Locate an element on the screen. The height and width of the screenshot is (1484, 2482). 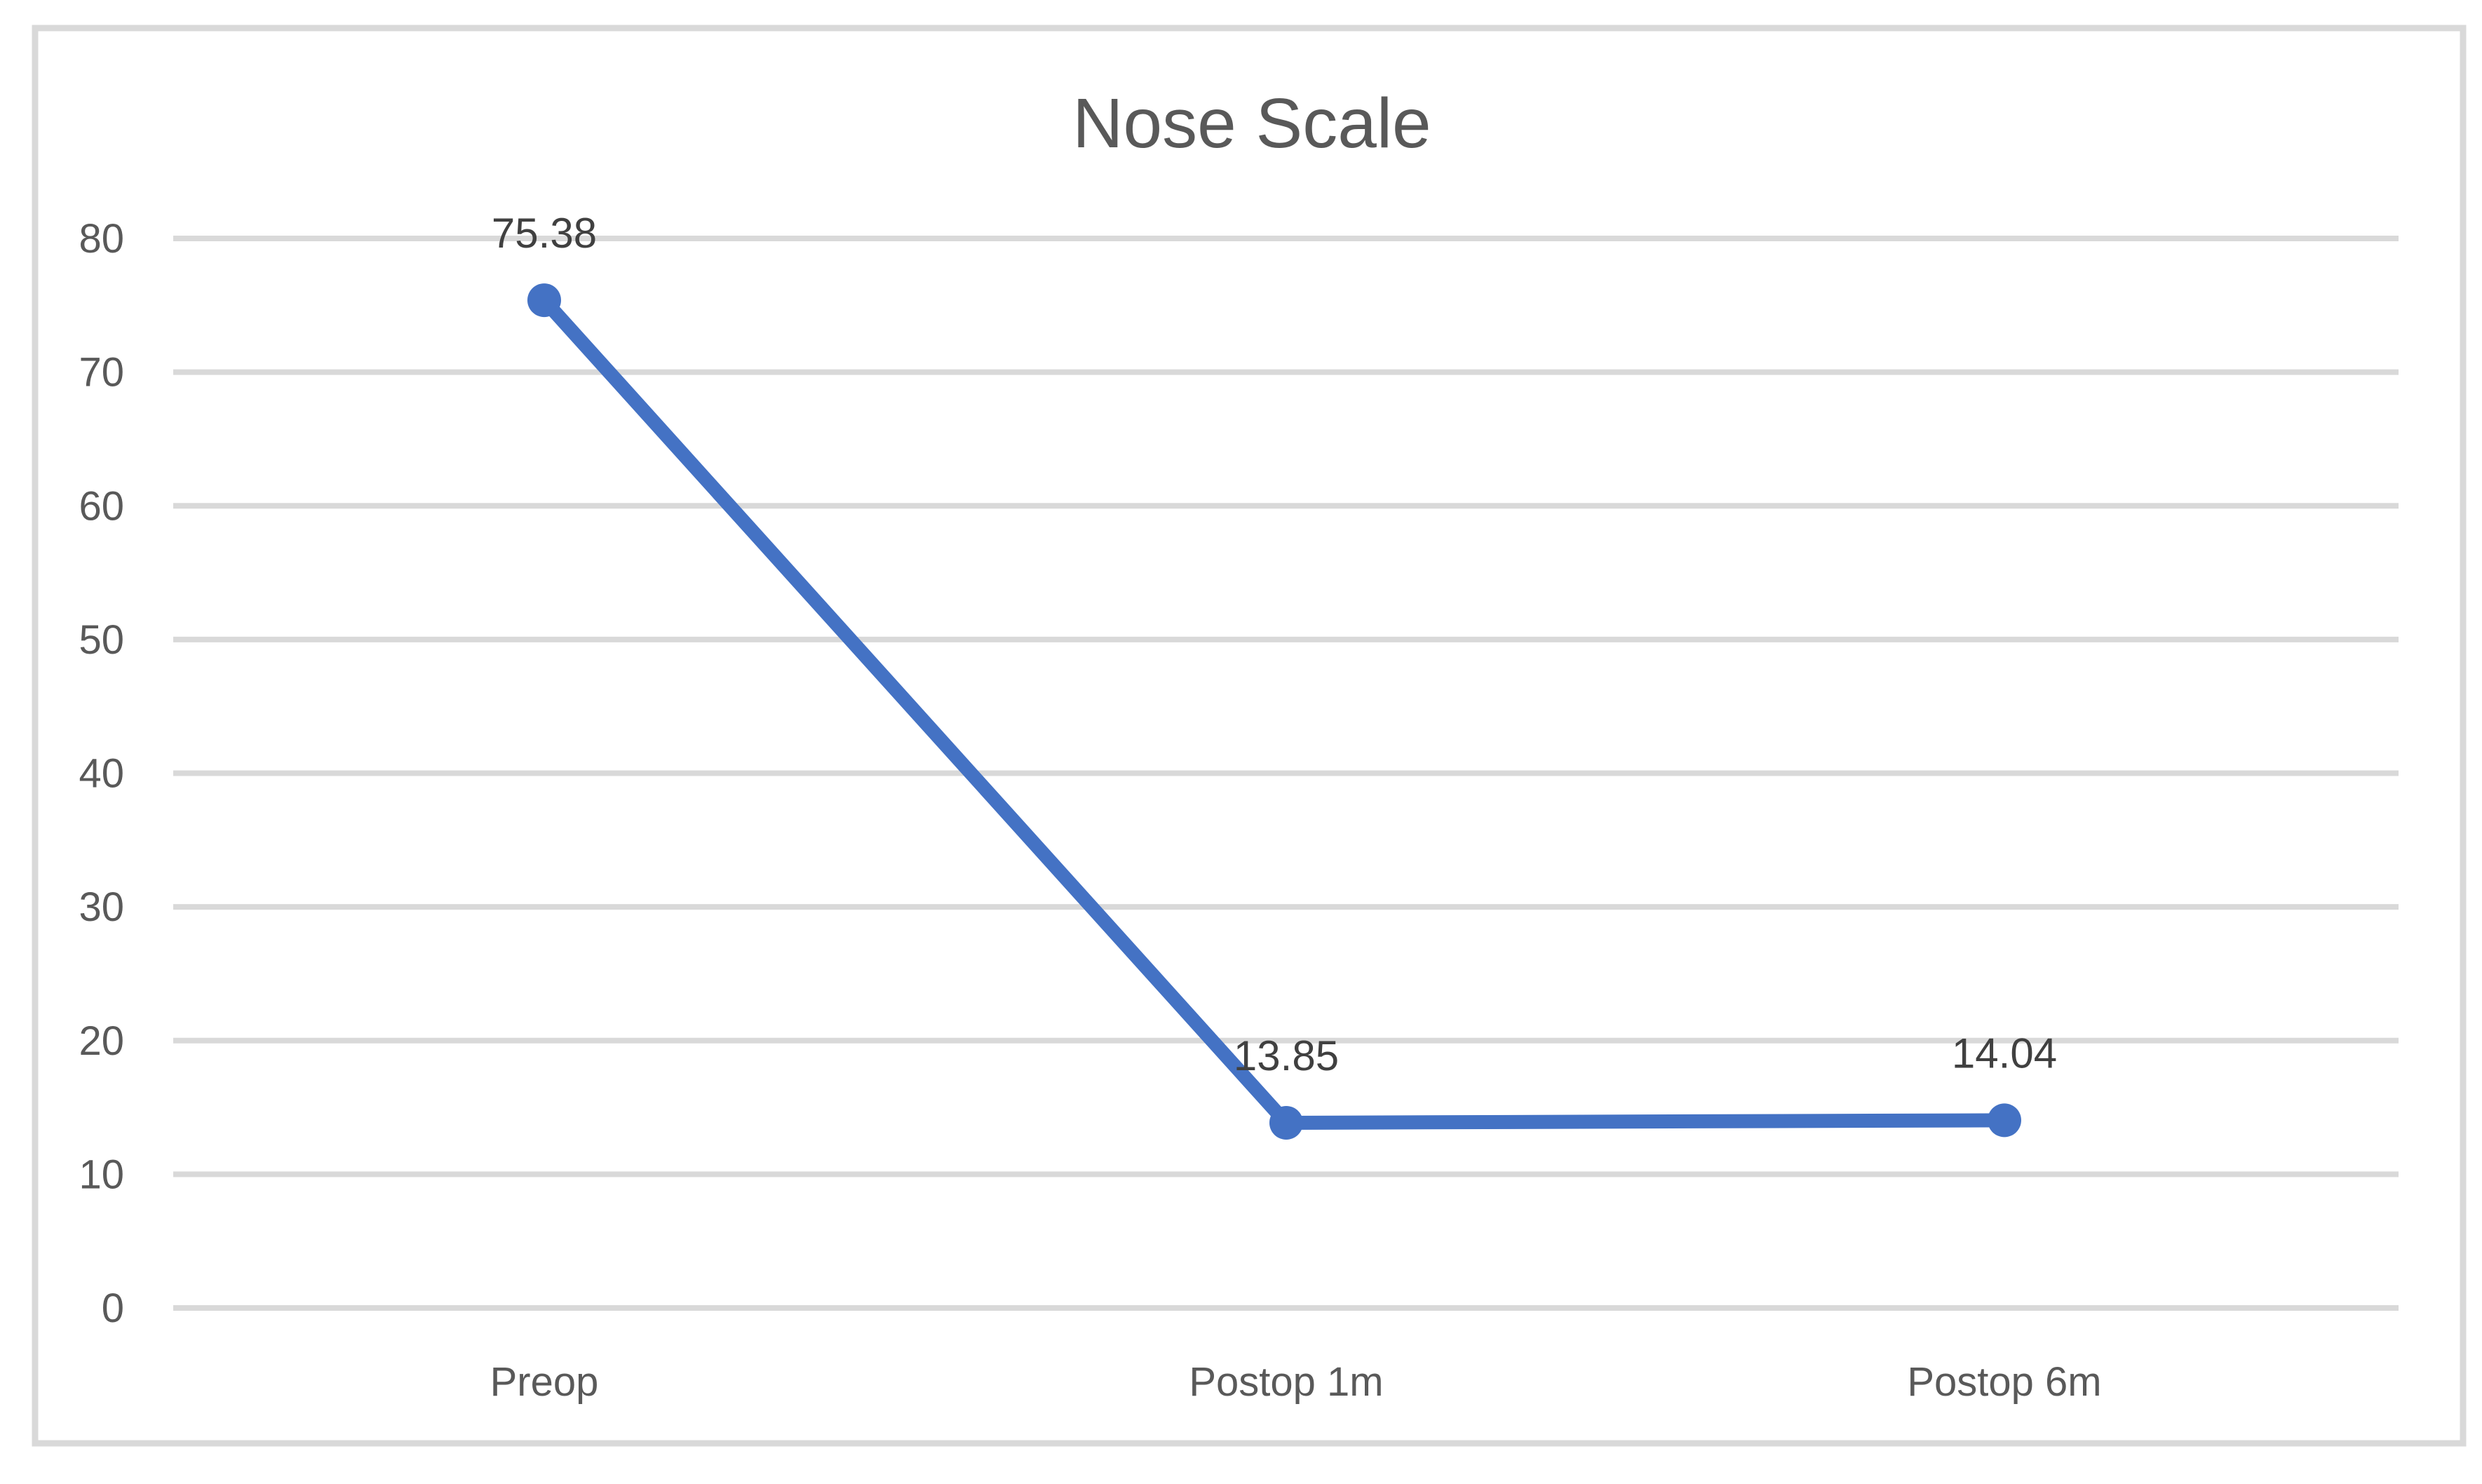
y-axis-tick-label: 20 is located at coordinates (101, 1041).